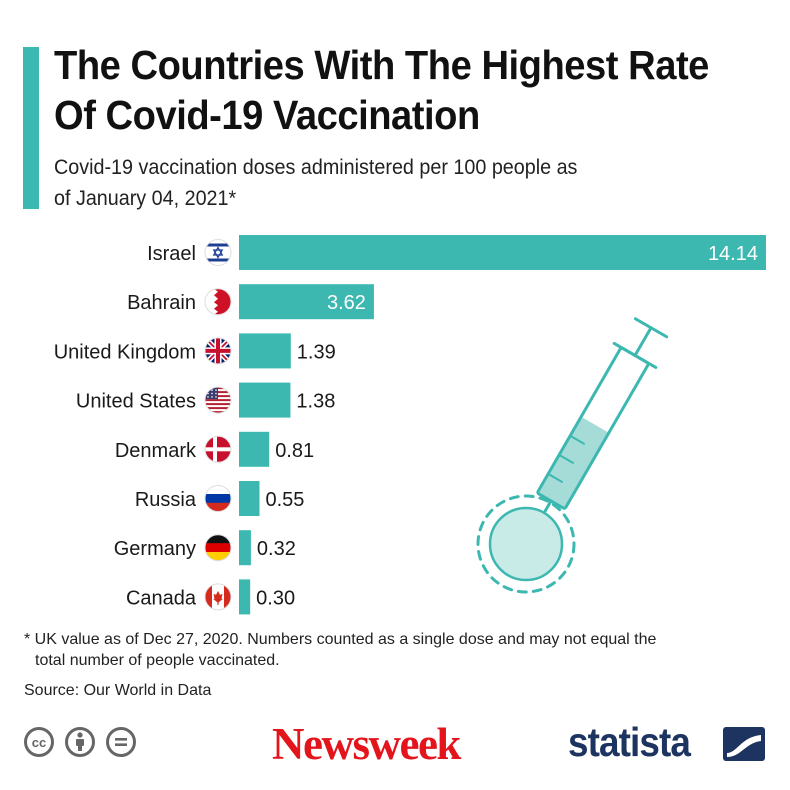 Image resolution: width=790 pixels, height=790 pixels. Describe the element at coordinates (733, 254) in the screenshot. I see `value-label: 14.14` at that location.